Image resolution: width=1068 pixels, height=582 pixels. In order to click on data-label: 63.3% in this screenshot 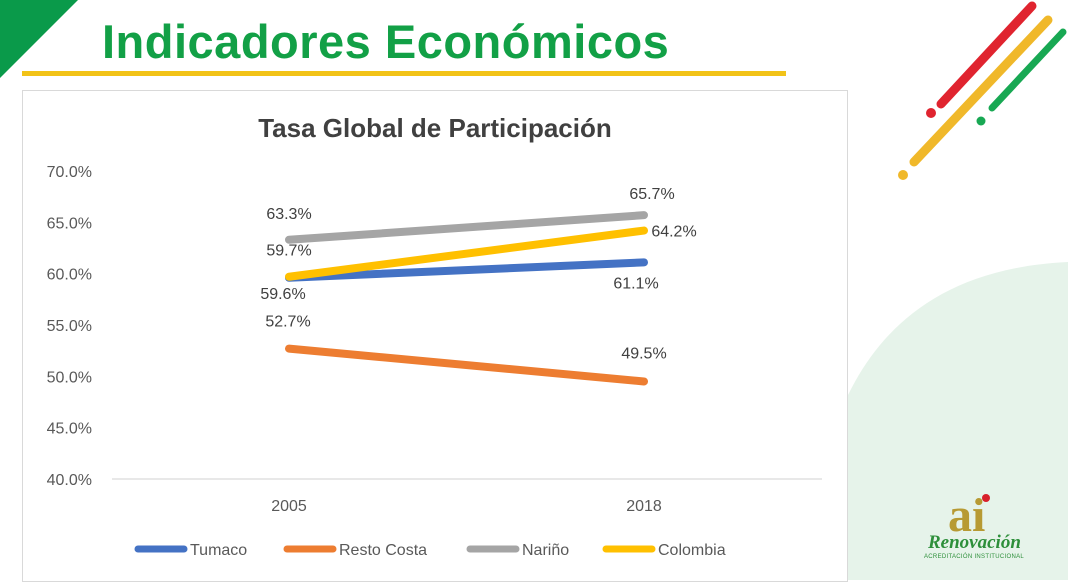, I will do `click(288, 214)`.